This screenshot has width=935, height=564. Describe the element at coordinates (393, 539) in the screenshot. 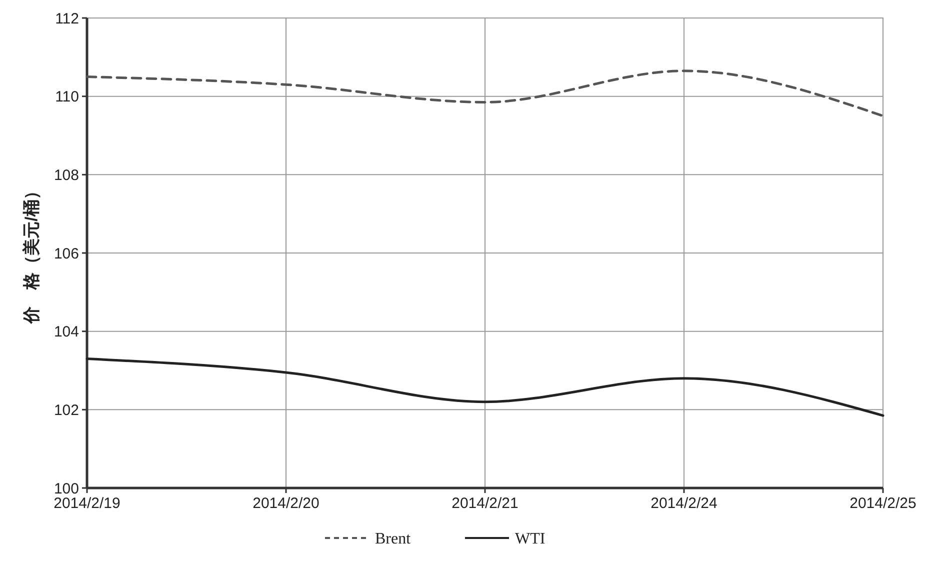

I see `legend-label: Brent` at that location.